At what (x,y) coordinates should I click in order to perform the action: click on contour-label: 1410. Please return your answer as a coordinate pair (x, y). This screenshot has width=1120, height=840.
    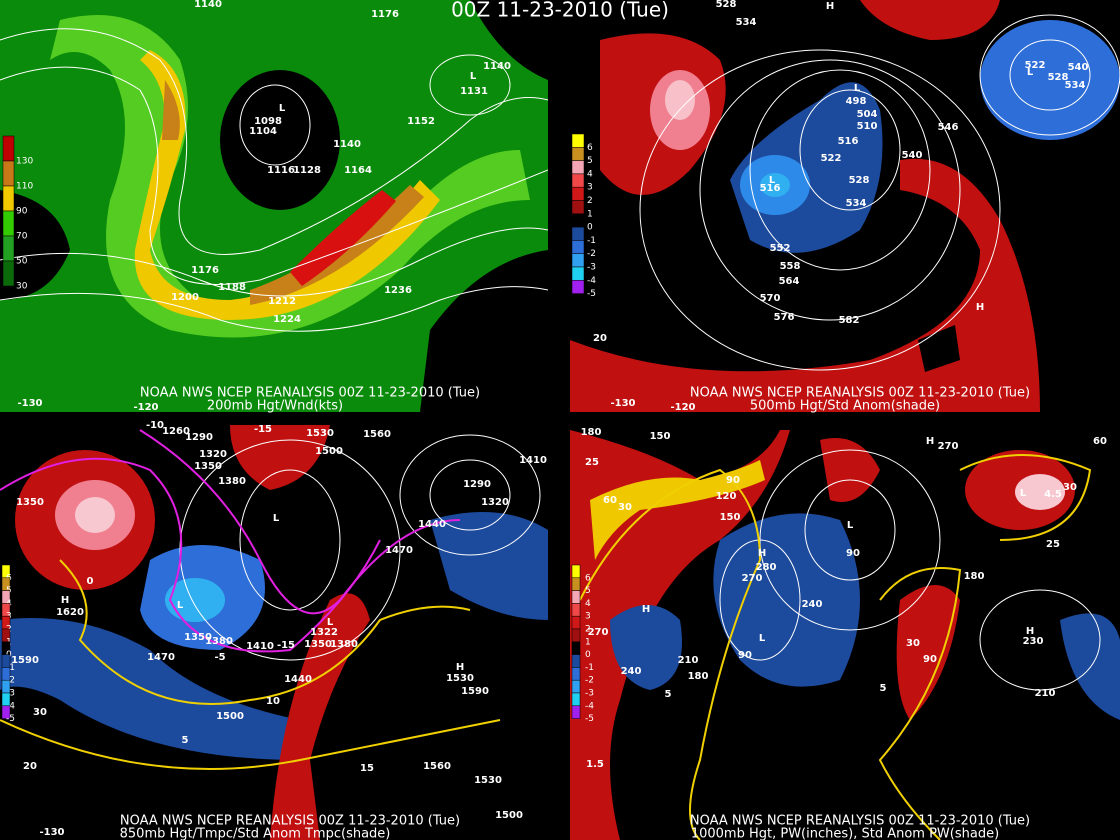
    Looking at the image, I should click on (533, 460).